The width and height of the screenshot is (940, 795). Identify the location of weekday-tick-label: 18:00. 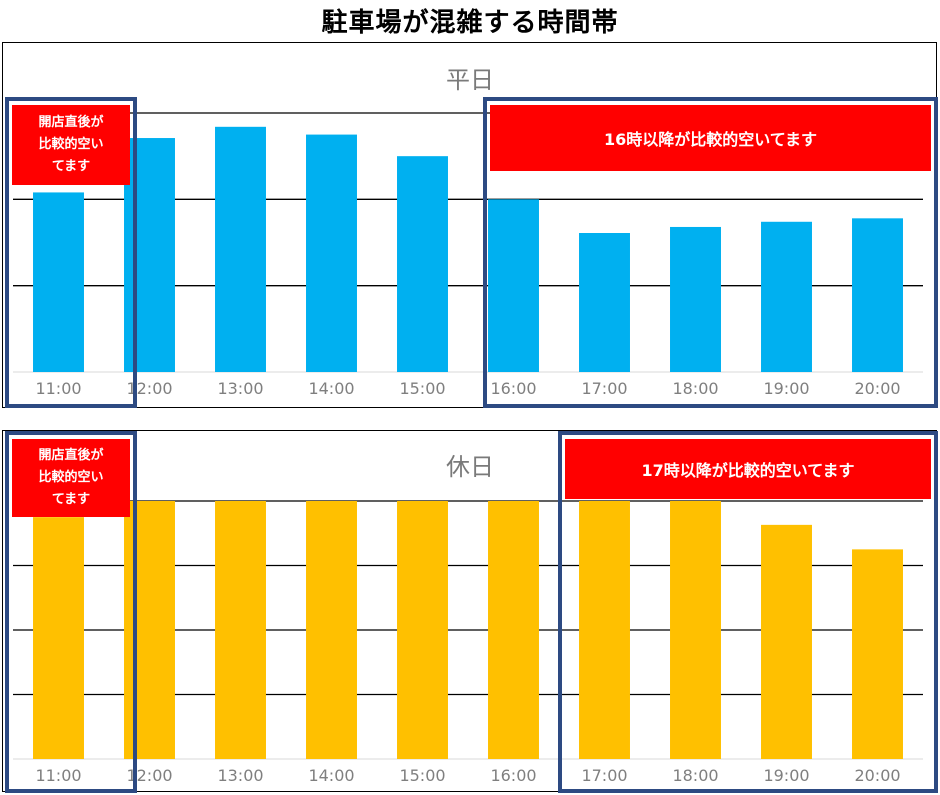
(695, 388).